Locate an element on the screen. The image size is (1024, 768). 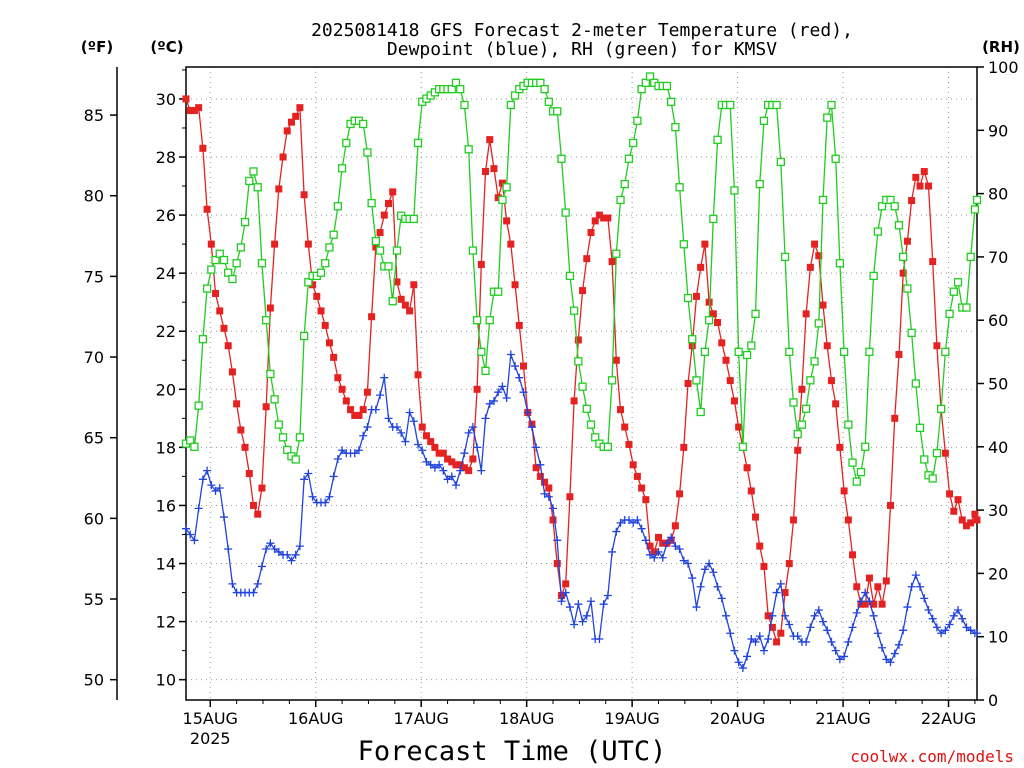
rh-tick-label: 60 is located at coordinates (998, 320).